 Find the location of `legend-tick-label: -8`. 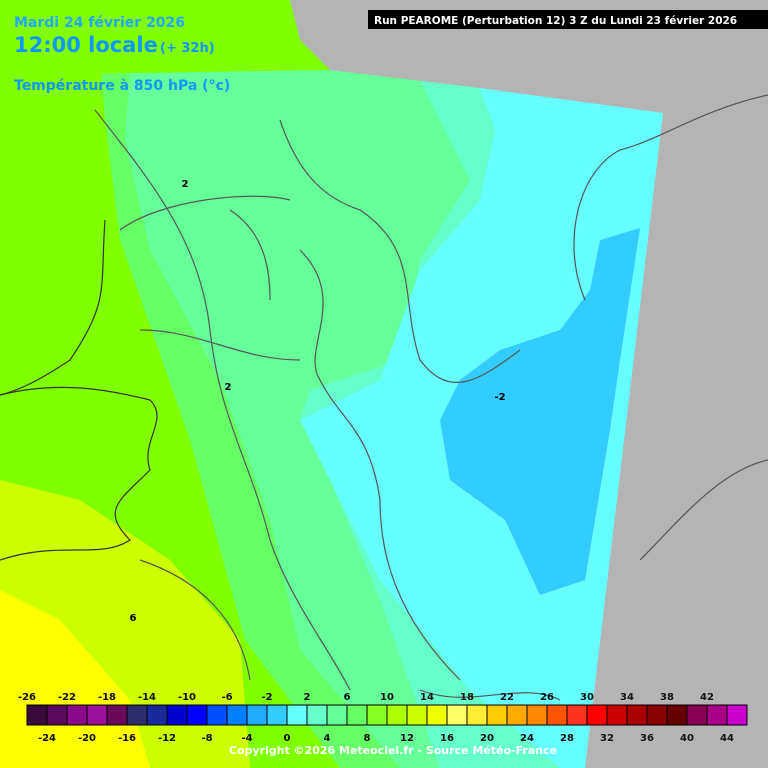

legend-tick-label: -8 is located at coordinates (206, 738).